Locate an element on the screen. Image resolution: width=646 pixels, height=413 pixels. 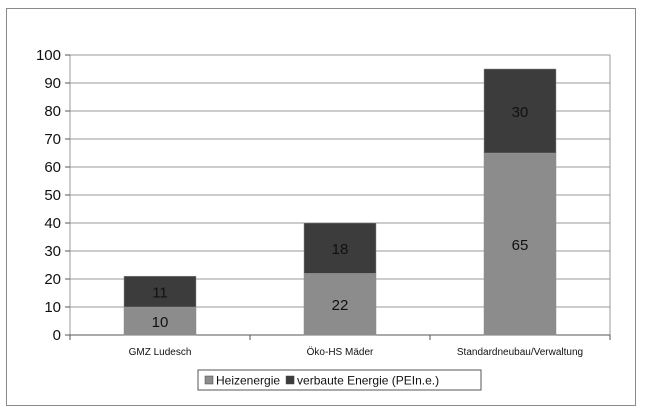
data-label: 11 is located at coordinates (160, 293).